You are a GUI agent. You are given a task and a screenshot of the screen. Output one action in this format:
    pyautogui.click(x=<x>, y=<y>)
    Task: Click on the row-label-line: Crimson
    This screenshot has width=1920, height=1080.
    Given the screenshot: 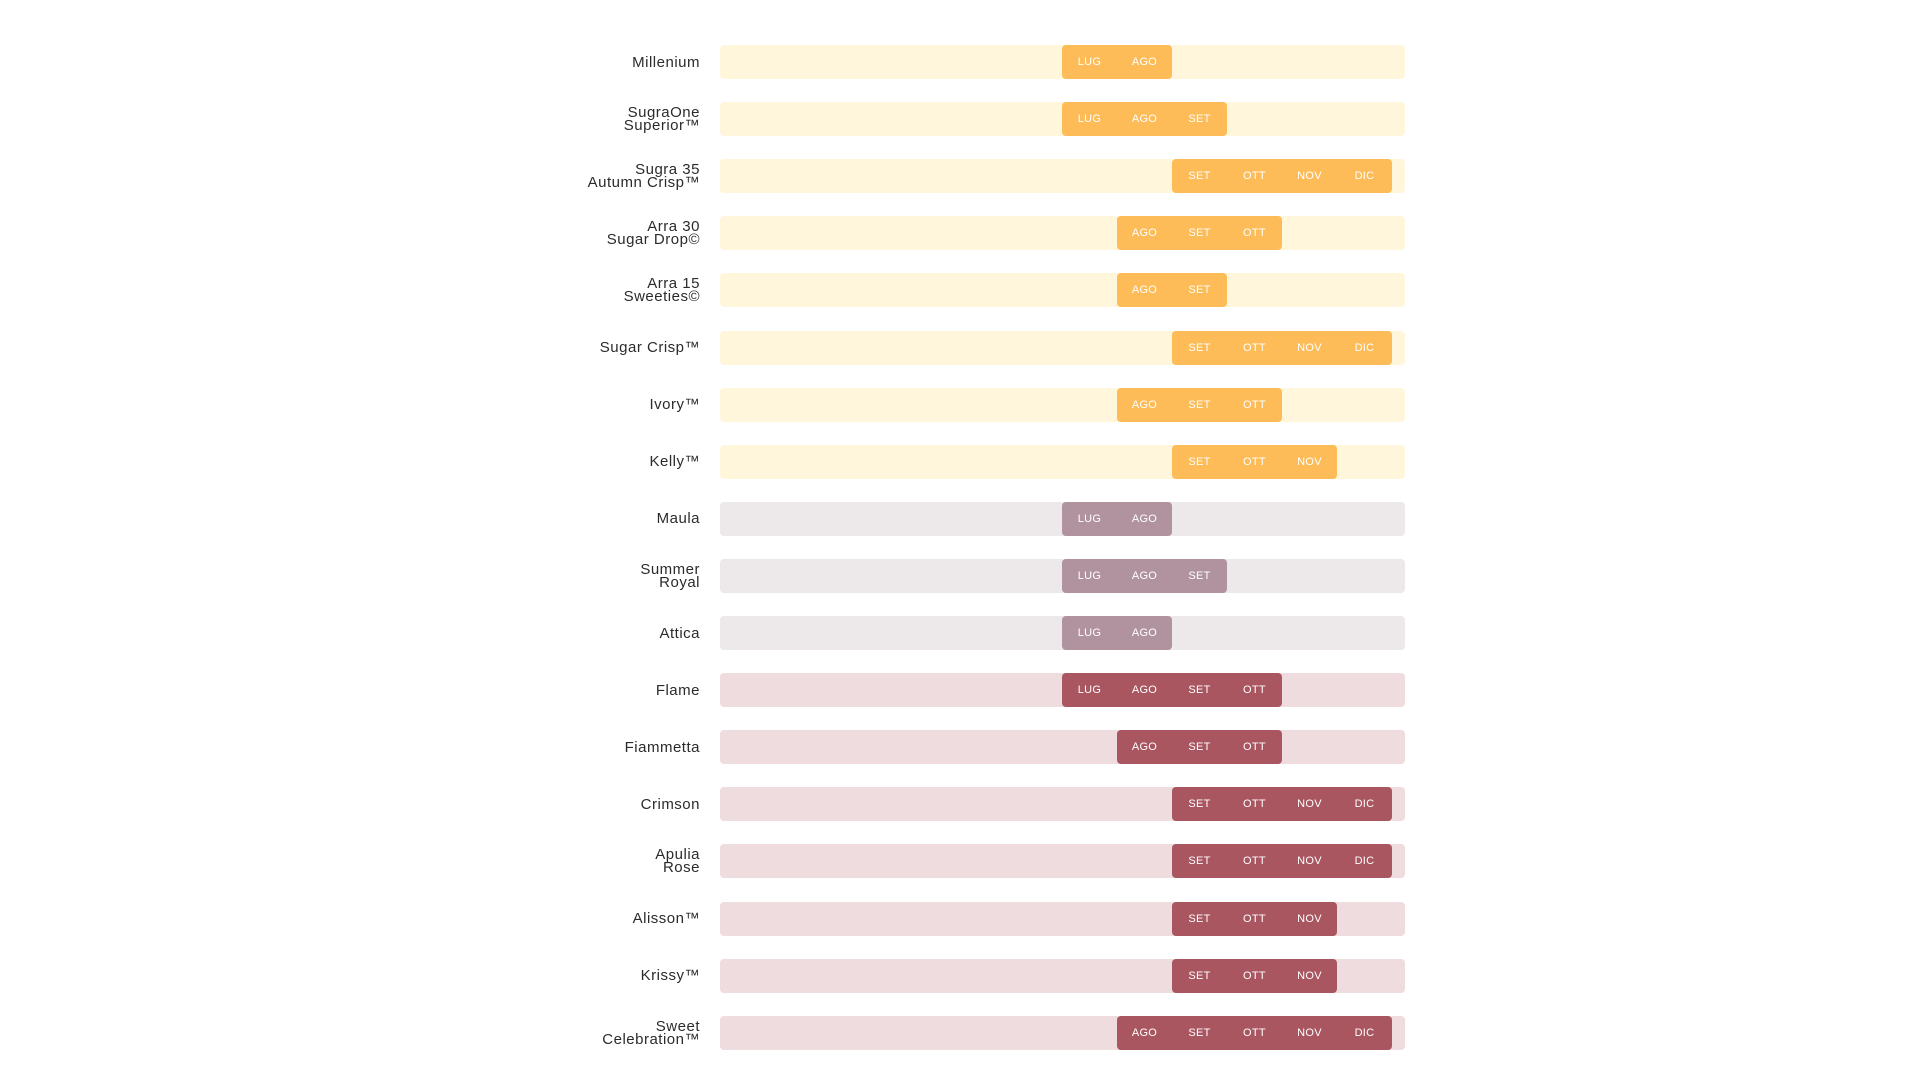 What is the action you would take?
    pyautogui.click(x=670, y=804)
    